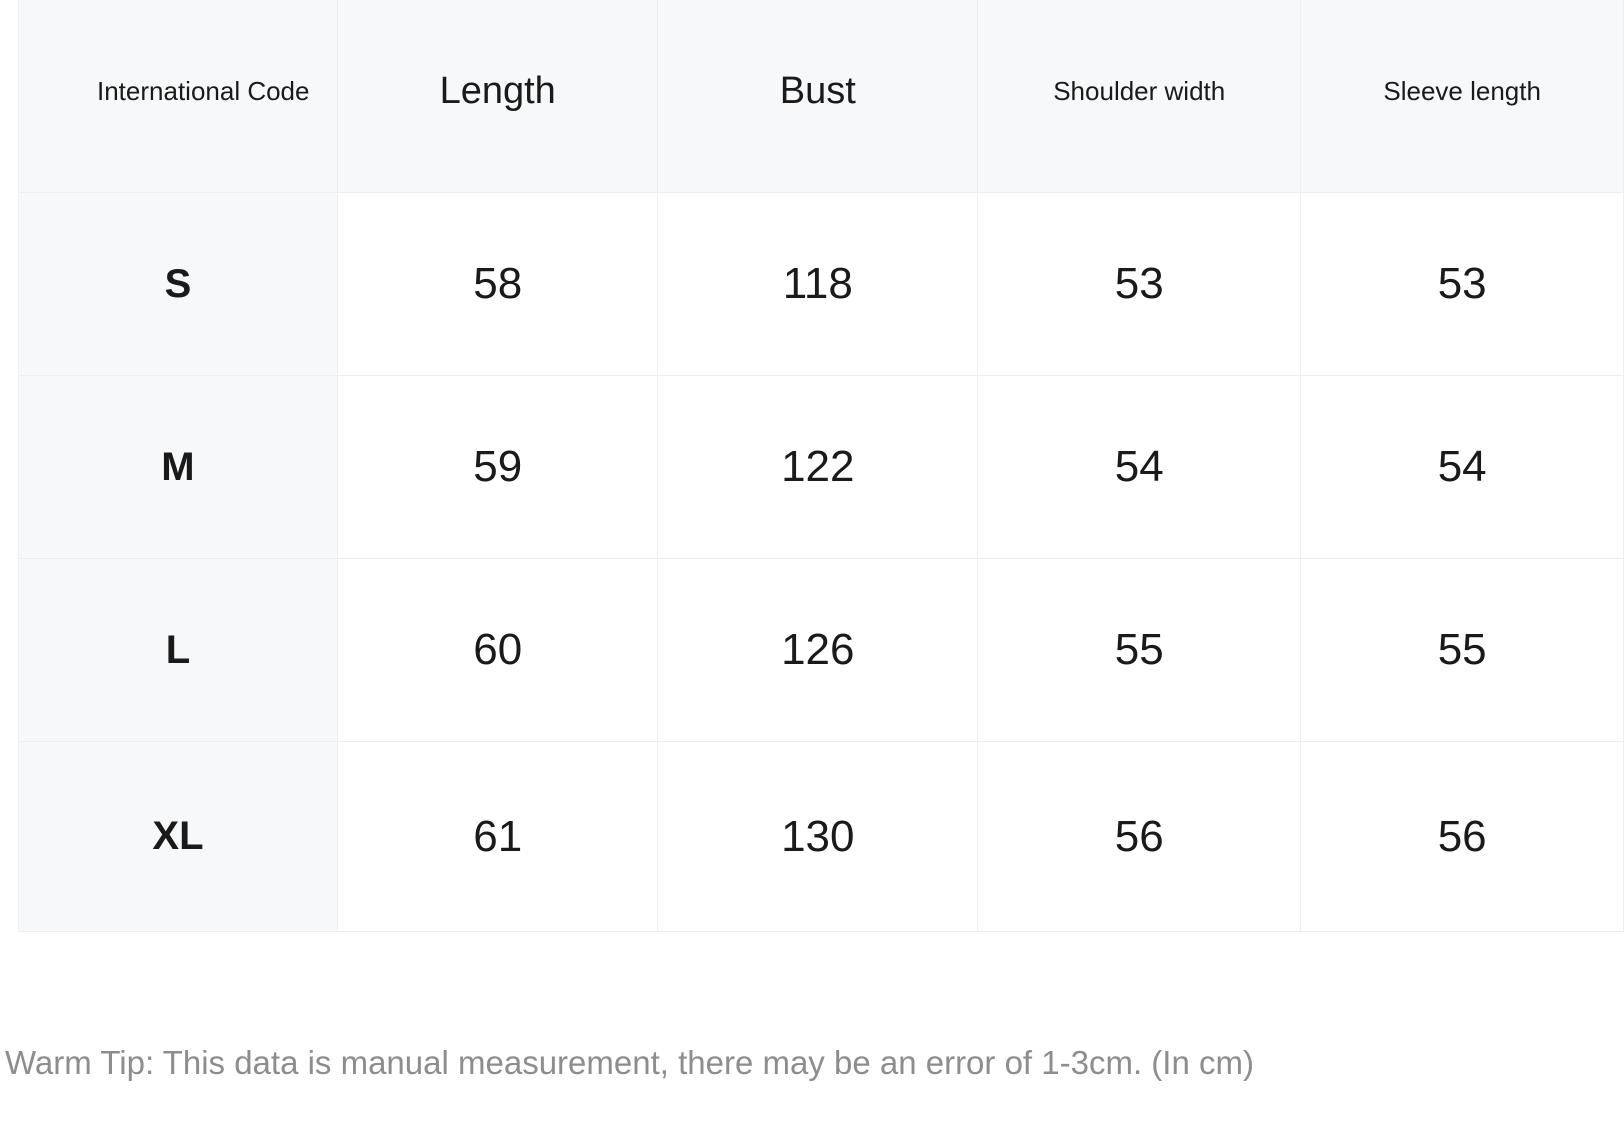 This screenshot has height=1138, width=1624. Describe the element at coordinates (818, 836) in the screenshot. I see `cell-bust: 130` at that location.